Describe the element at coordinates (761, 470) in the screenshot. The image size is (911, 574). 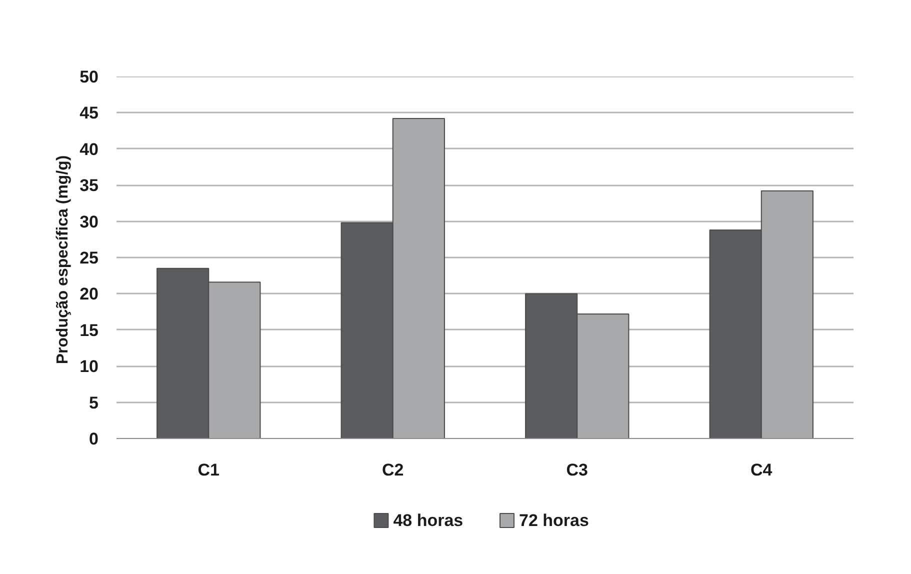
I see `x-tick-label: C4` at that location.